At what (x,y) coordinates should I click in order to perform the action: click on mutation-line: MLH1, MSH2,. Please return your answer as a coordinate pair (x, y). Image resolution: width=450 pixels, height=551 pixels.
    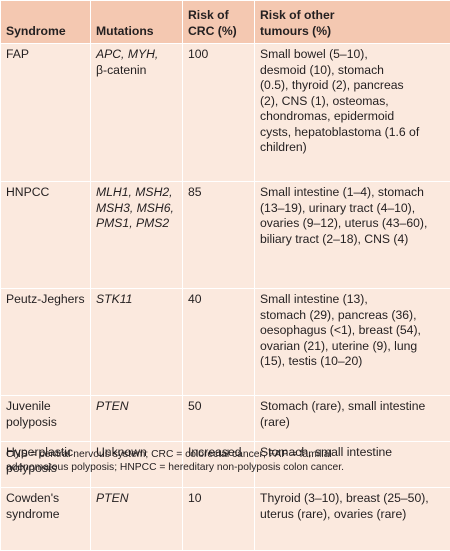
    Looking at the image, I should click on (137, 193).